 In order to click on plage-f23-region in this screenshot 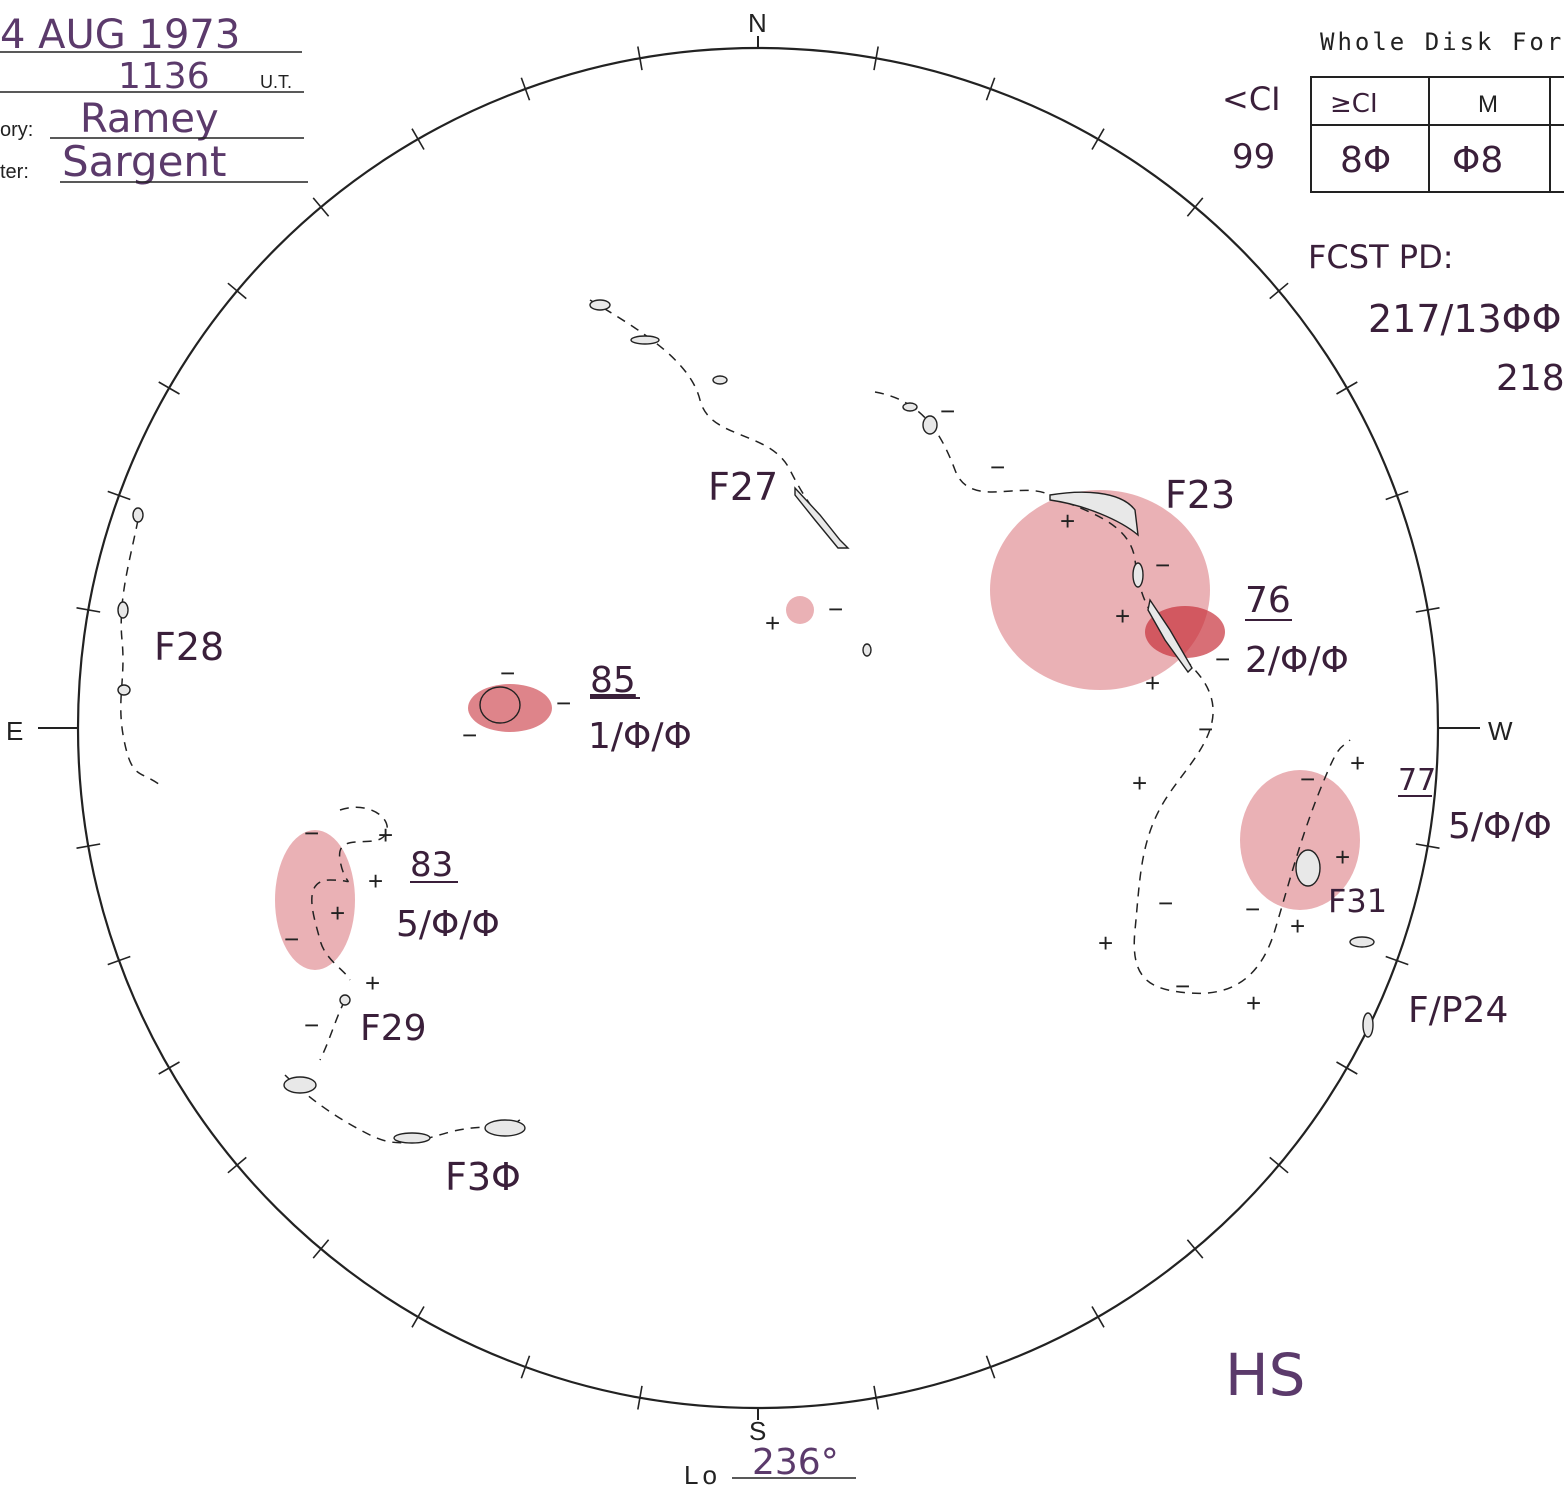, I will do `click(1100, 590)`.